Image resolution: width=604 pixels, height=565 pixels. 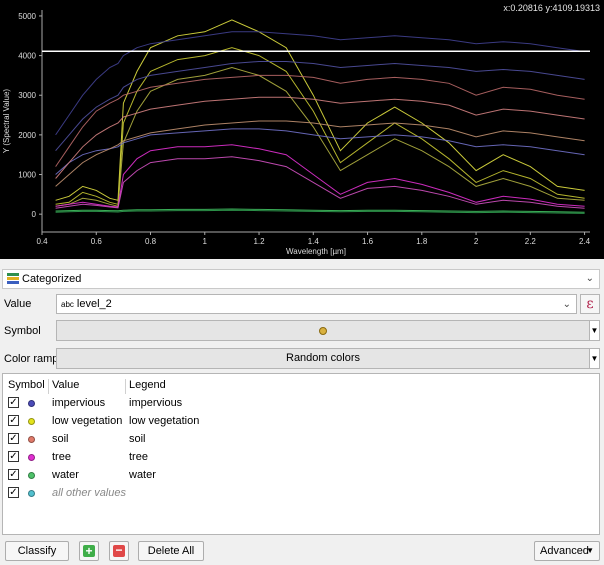 I want to click on minus-icon: −, so click(x=119, y=550).